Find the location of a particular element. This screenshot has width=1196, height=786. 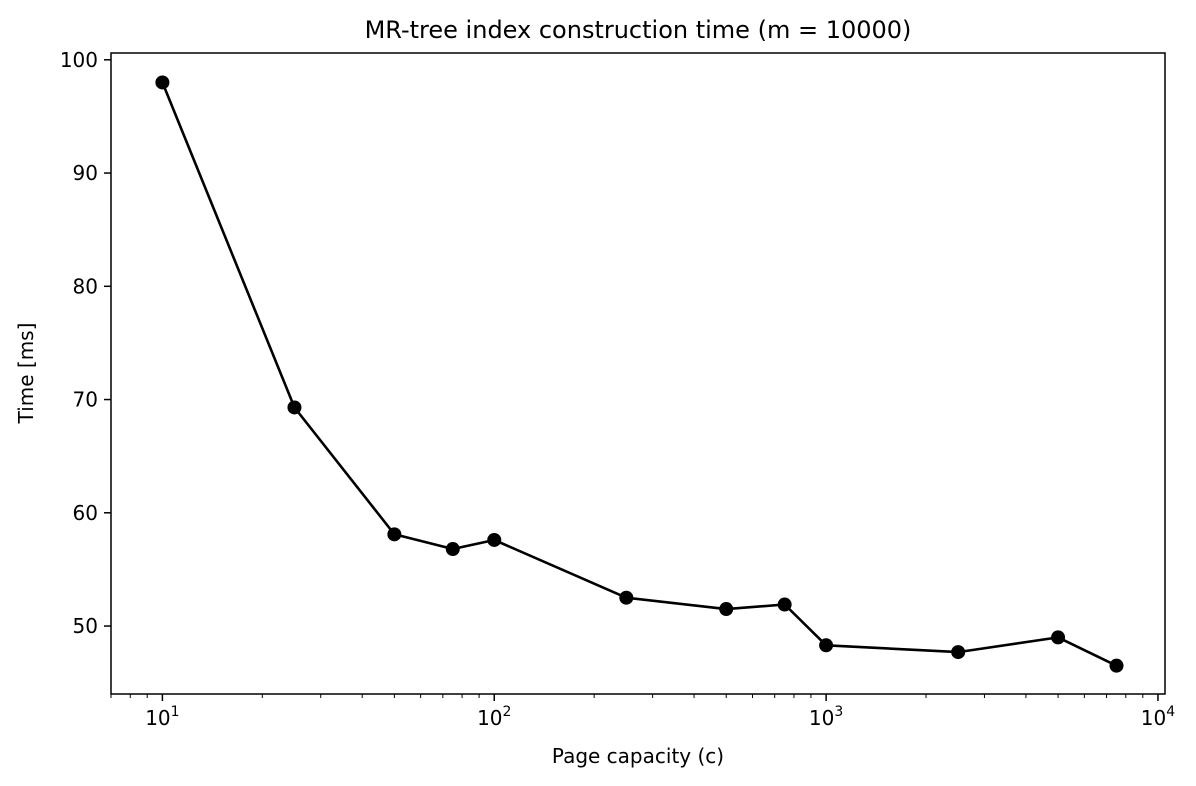

x-tick-label: 10⁴ is located at coordinates (1158, 717).